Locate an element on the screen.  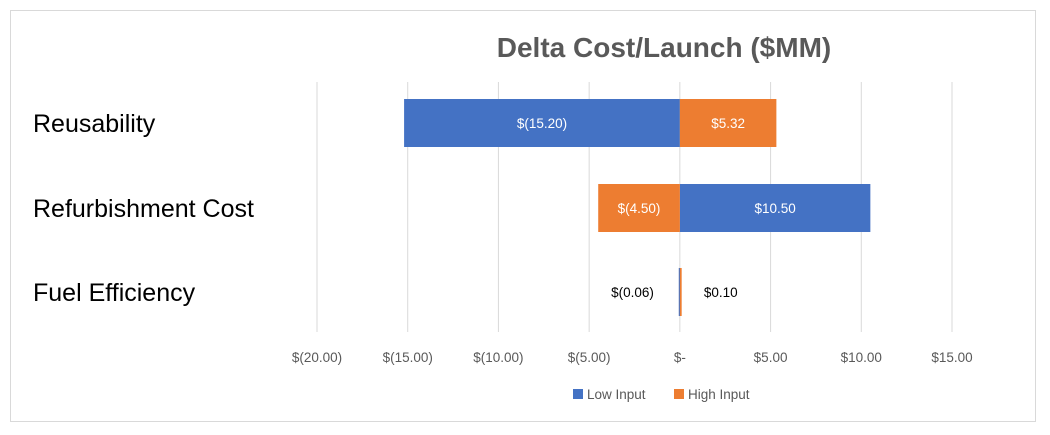
x-tick-label: $5.00 is located at coordinates (771, 357).